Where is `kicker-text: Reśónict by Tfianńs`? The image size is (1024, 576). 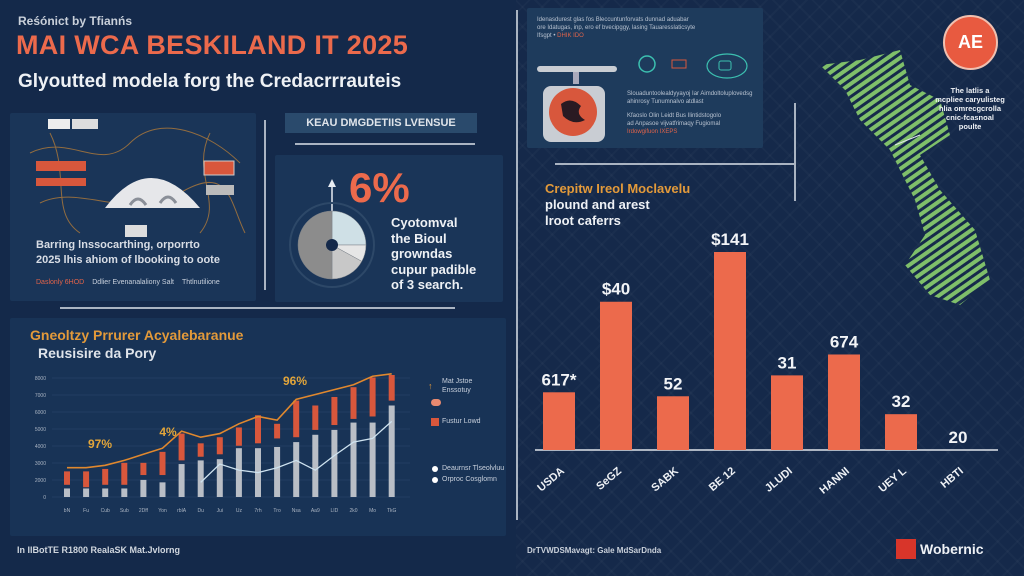
kicker-text: Reśónict by Tfianńs is located at coordinates (75, 21).